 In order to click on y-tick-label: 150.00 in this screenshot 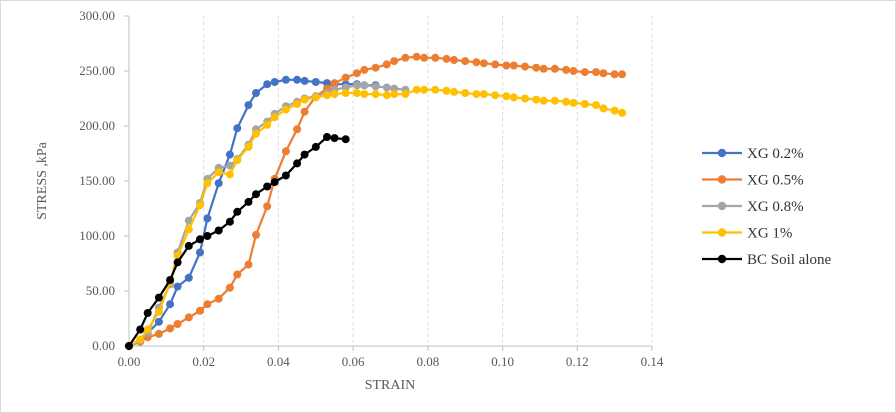, I will do `click(97, 180)`.